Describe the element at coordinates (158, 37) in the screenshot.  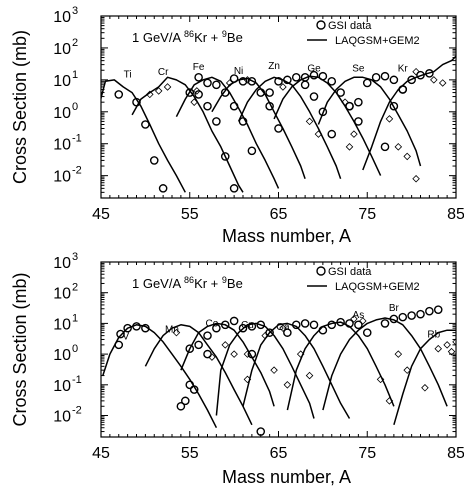
I see `panel-title-part: 1 GeV/A` at that location.